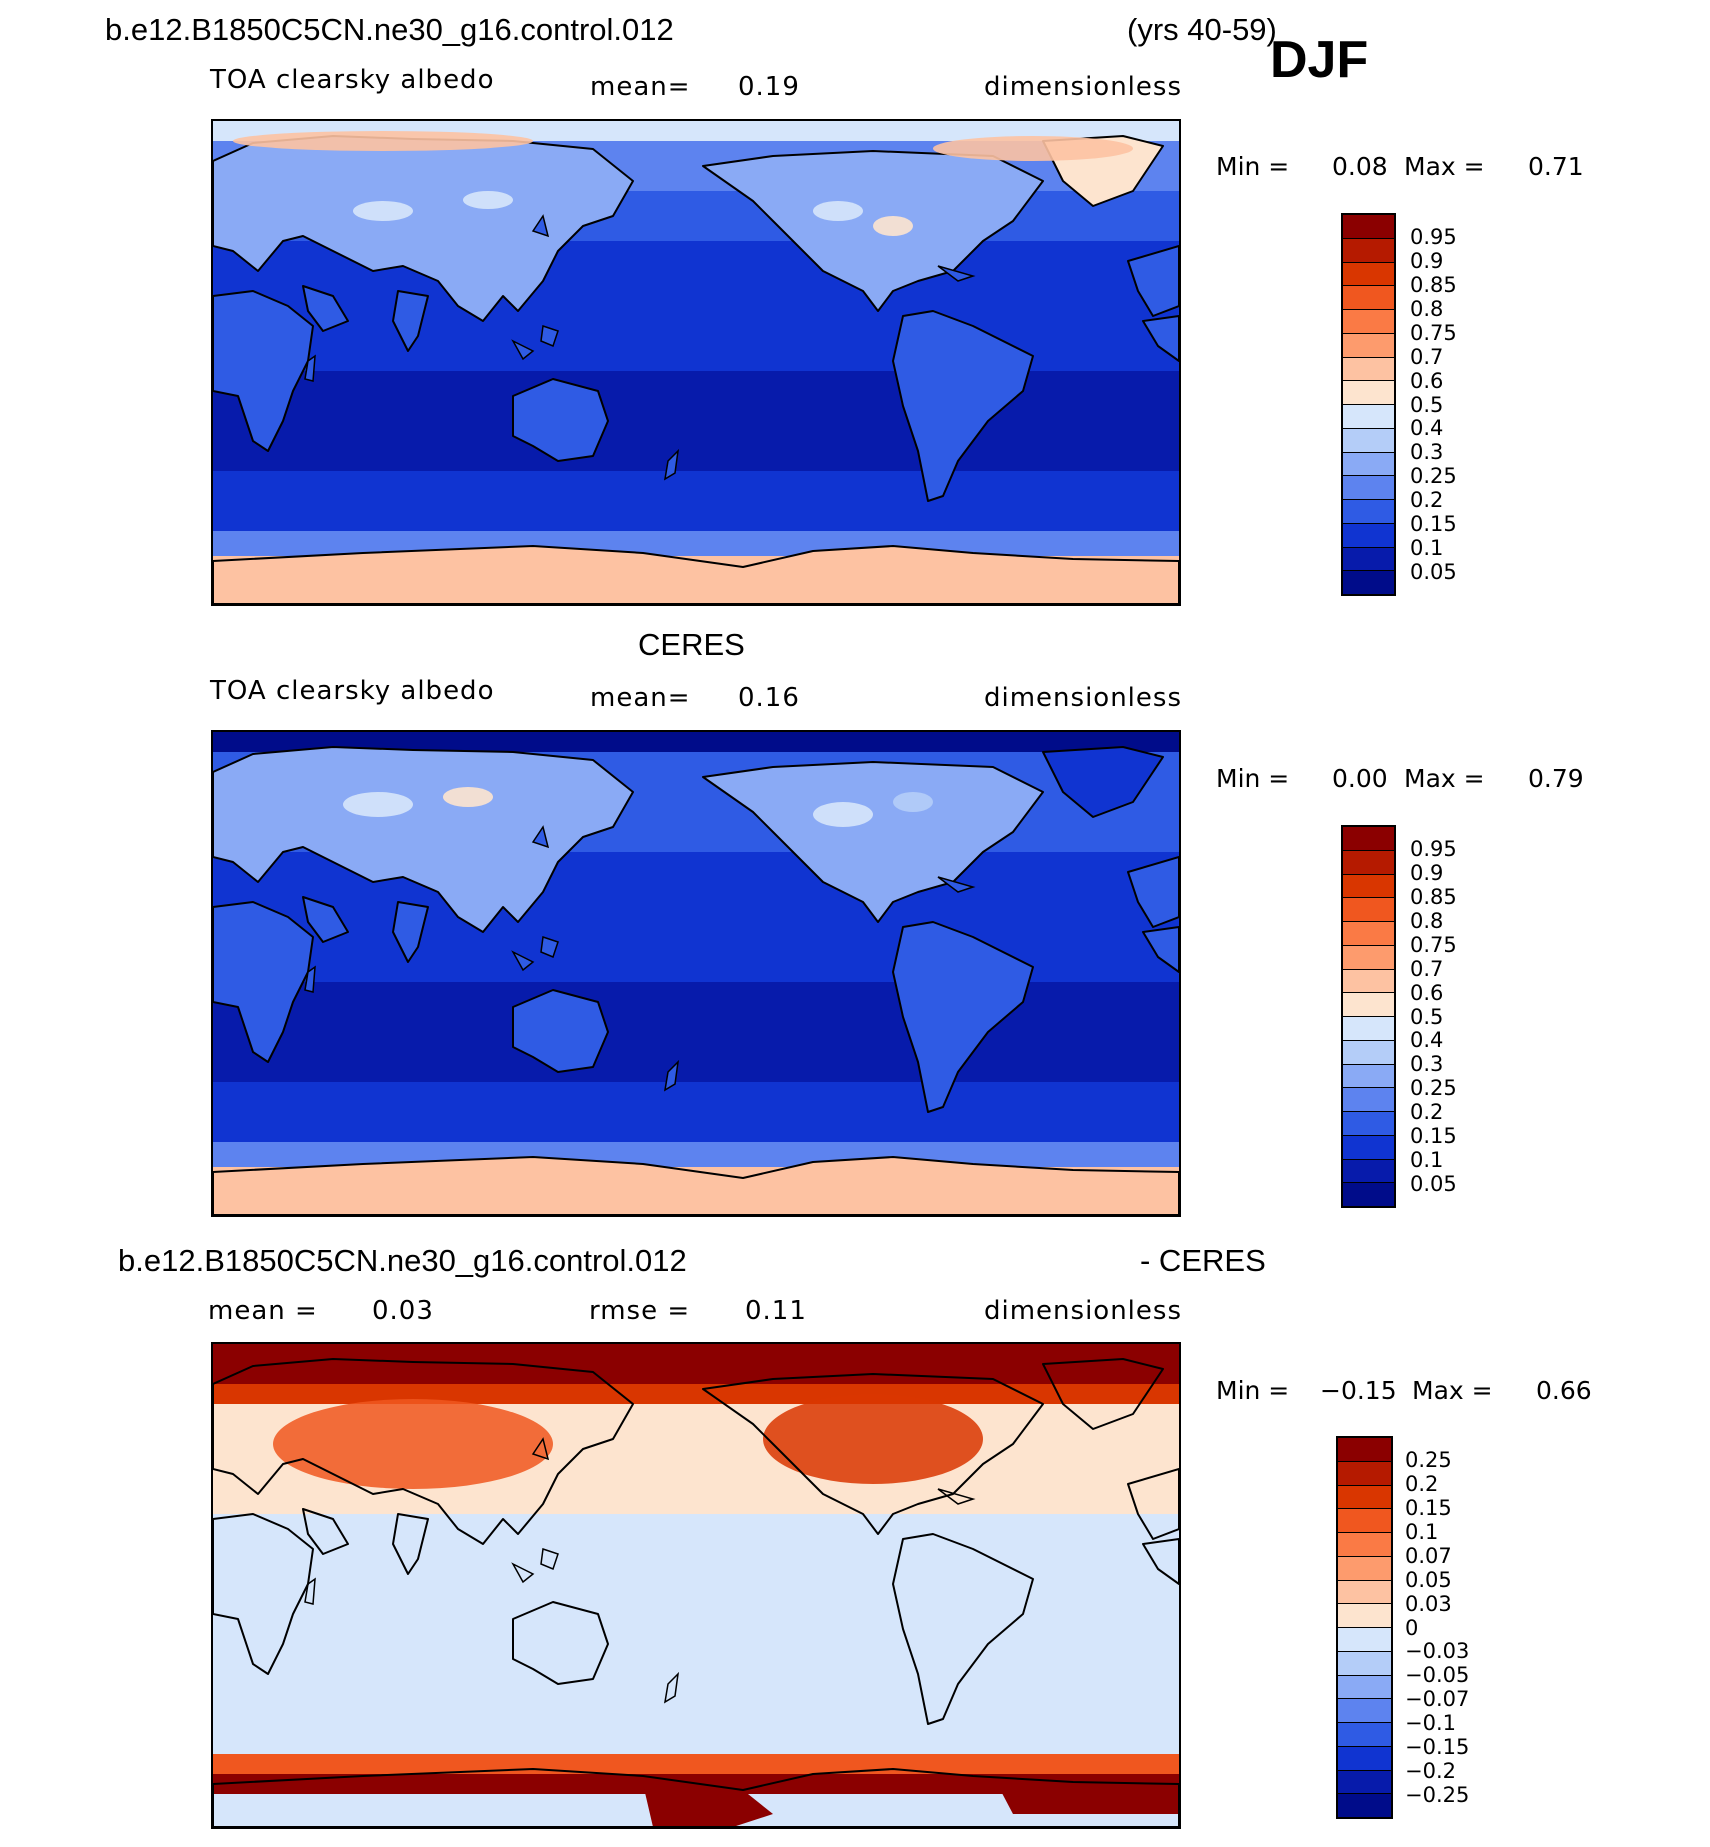 The width and height of the screenshot is (1710, 1847). I want to click on panel-heading: b.e12.B1850C5CN.ne30_g16.control.012, so click(402, 1260).